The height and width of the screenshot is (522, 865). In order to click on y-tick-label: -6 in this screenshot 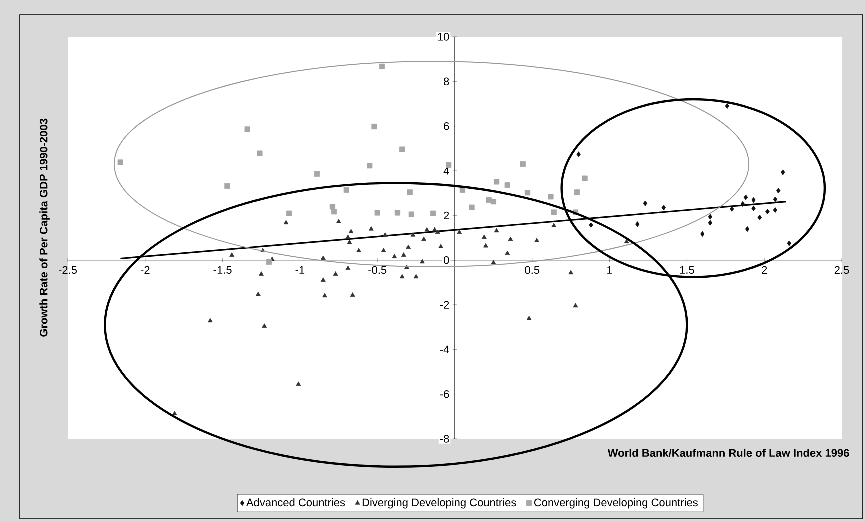, I will do `click(445, 394)`.